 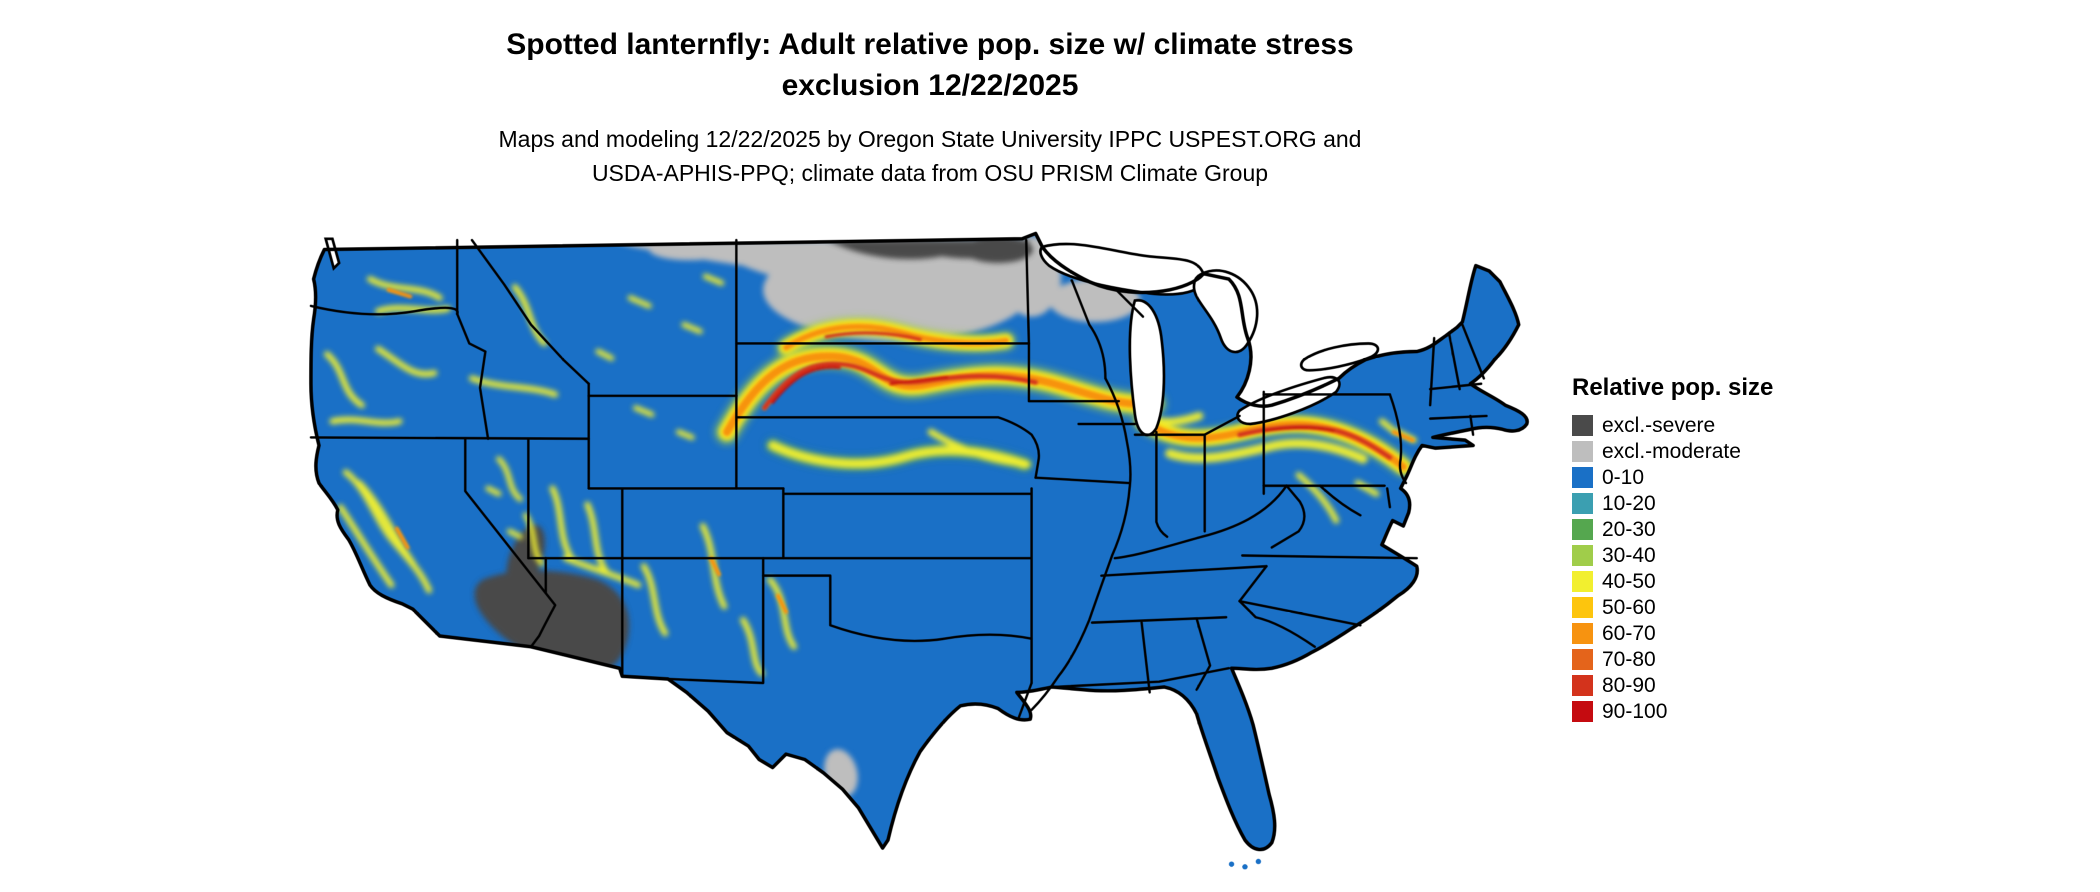 I want to click on legend-item: 60-70, so click(x=1702, y=633).